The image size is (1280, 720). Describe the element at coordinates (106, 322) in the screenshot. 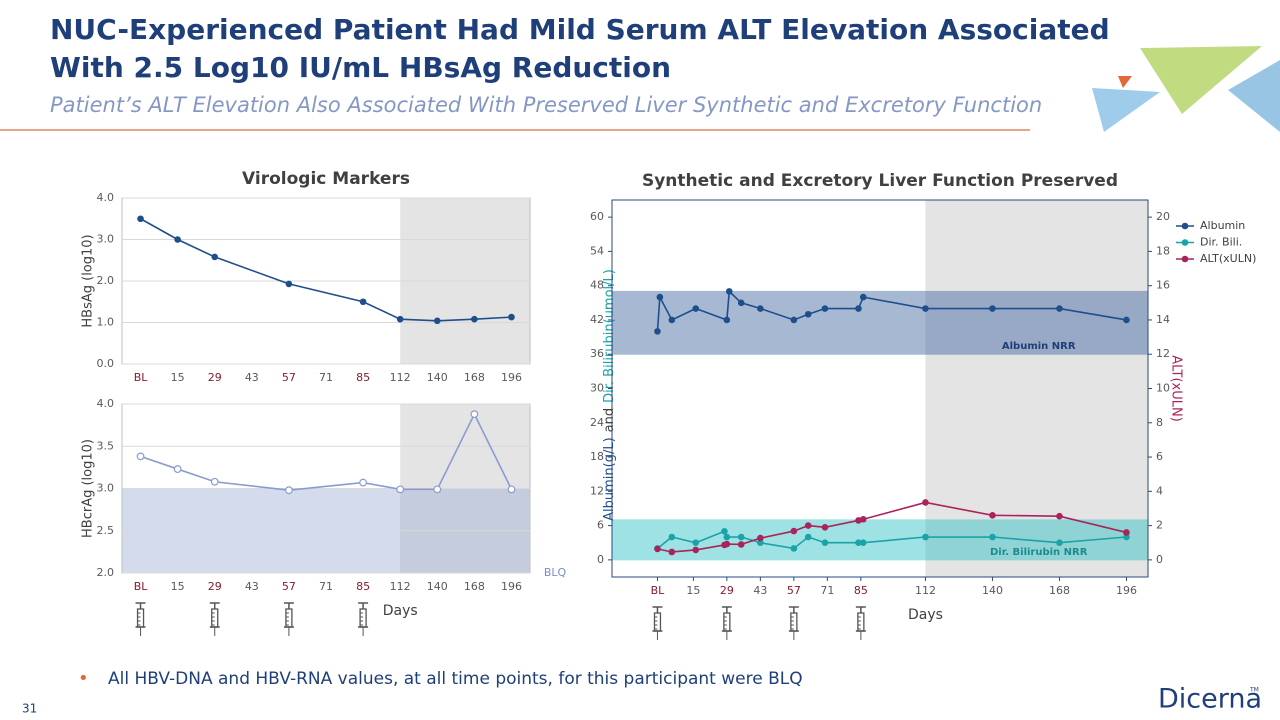

I see `y-tick-label: 1.0` at that location.